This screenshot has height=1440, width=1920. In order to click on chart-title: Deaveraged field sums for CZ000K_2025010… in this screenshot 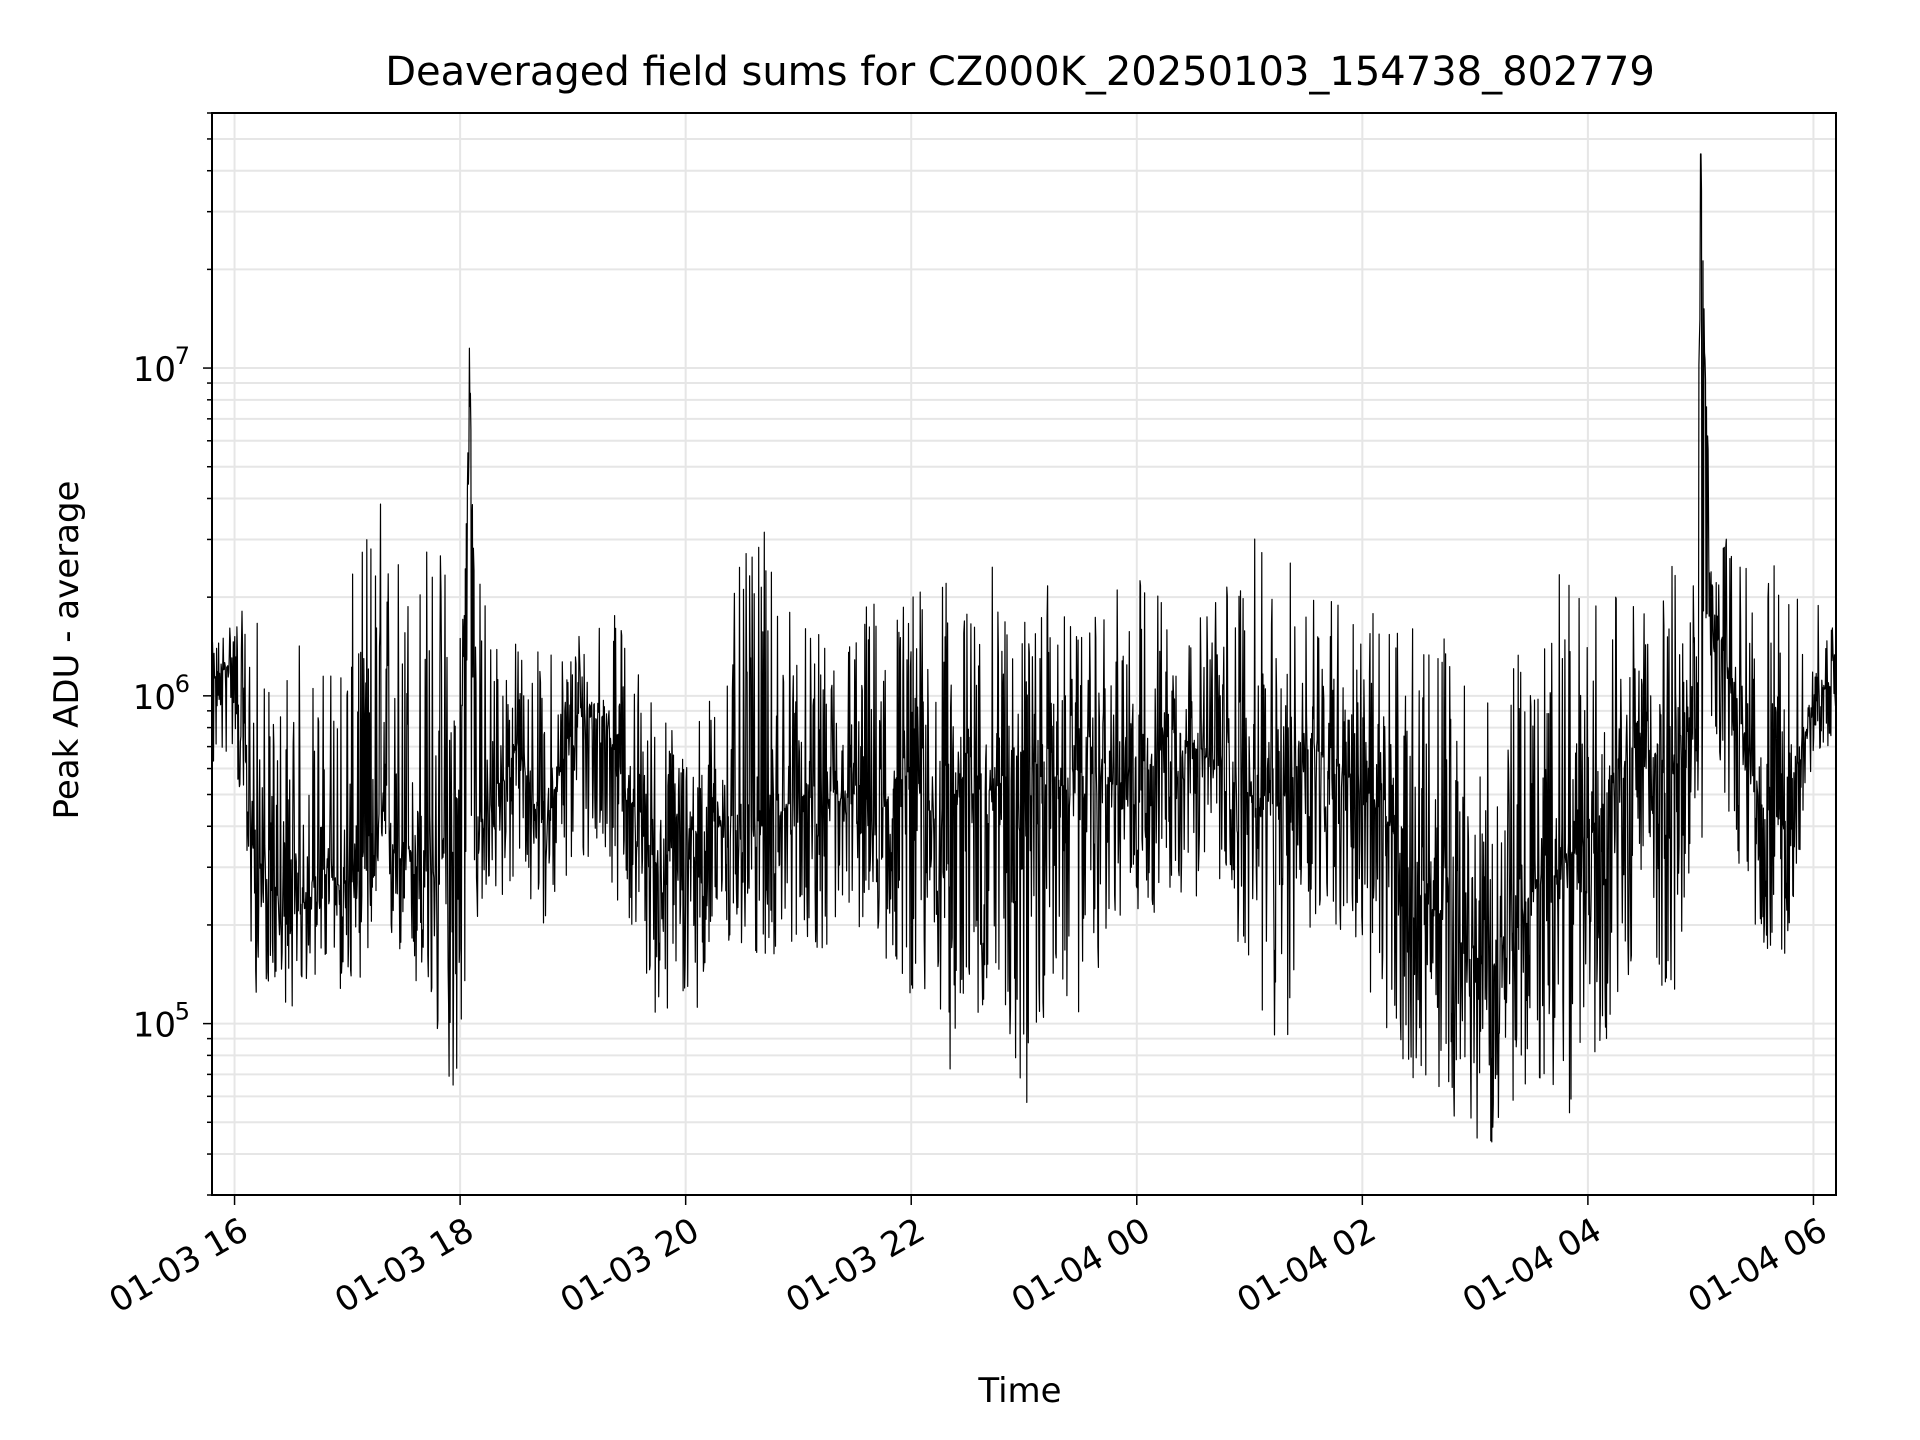, I will do `click(1020, 72)`.